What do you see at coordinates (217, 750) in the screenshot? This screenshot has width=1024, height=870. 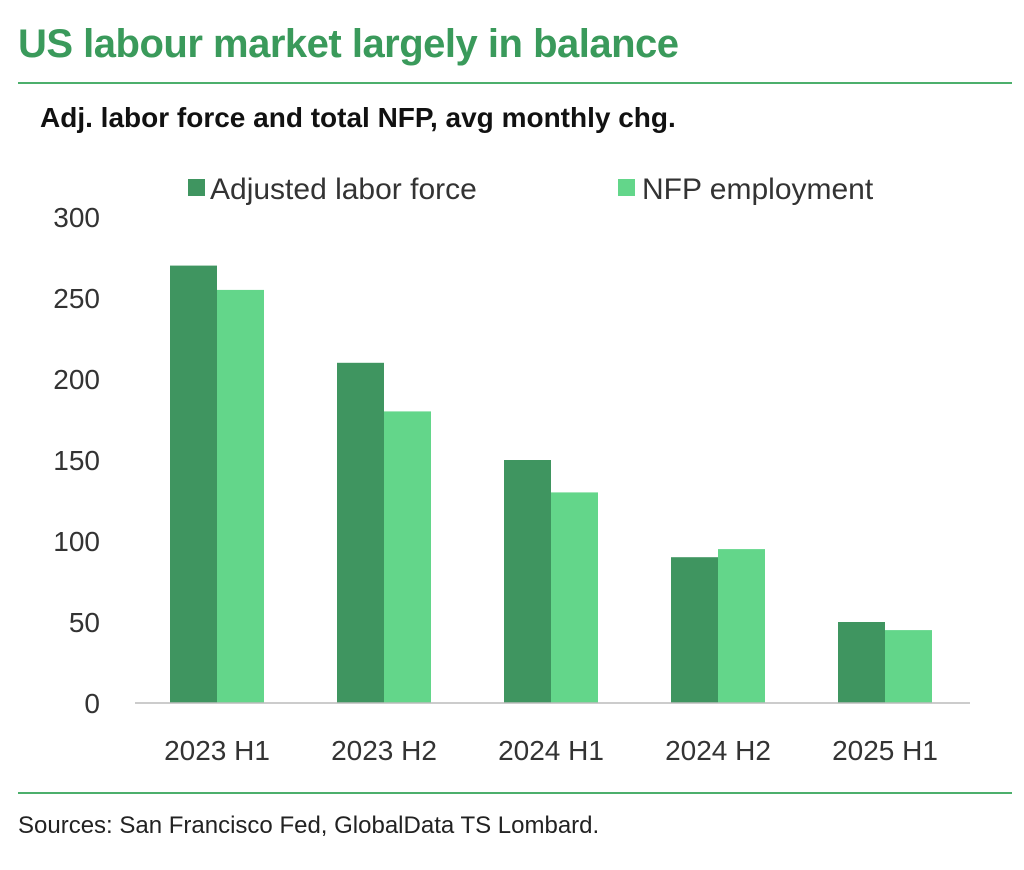 I see `x-tick-label: 2023 H1` at bounding box center [217, 750].